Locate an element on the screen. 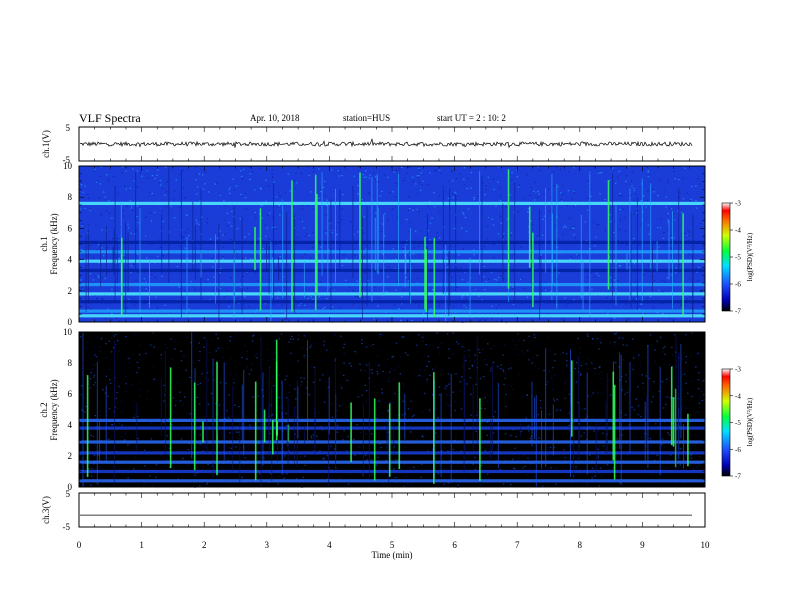 This screenshot has width=792, height=612. ch1-ylabel-line2: Frequency (kHz) is located at coordinates (54, 243).